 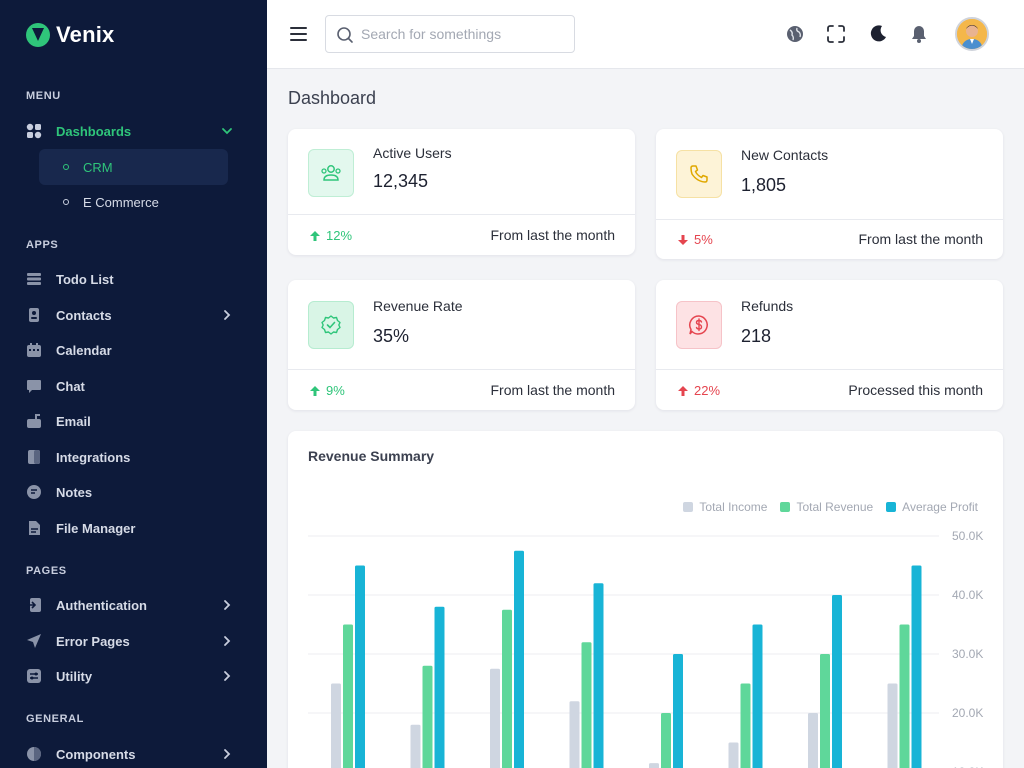 What do you see at coordinates (401, 181) in the screenshot?
I see `stat-value: 12,345` at bounding box center [401, 181].